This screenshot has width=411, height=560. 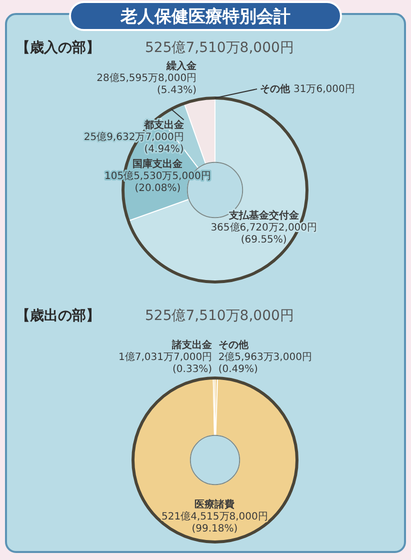 What do you see at coordinates (215, 528) in the screenshot?
I see `data-label: (99.18%)` at bounding box center [215, 528].